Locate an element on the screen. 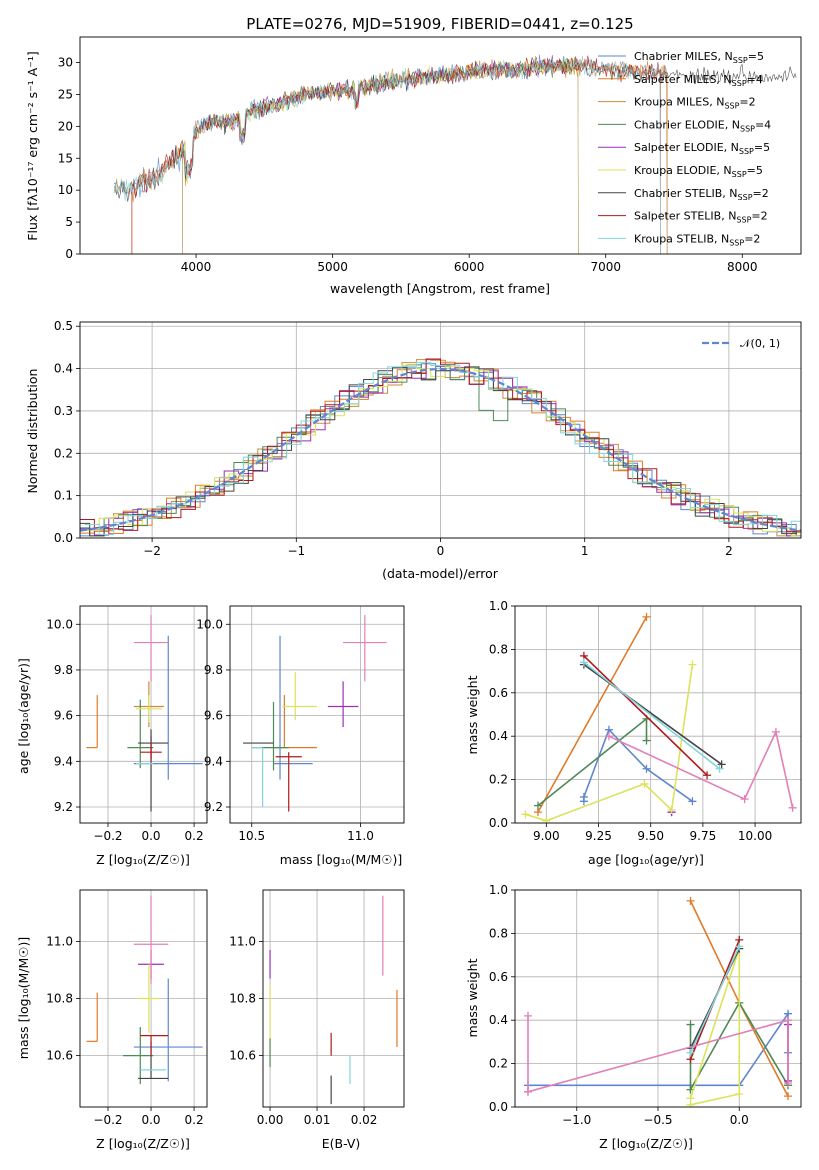  ageM-axes: 10.5 11.0 9.2 9.4 9.6 9.8 10.0 is located at coordinates (300, 724).